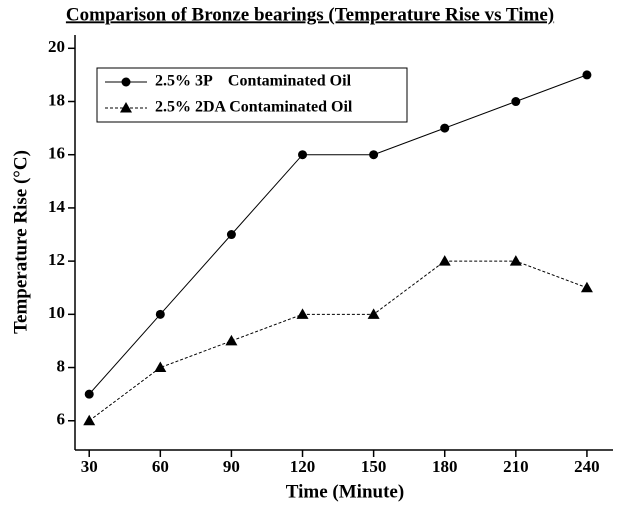 The image size is (621, 511). Describe the element at coordinates (20, 242) in the screenshot. I see `y-axis-label: Temperature Rise (°C)` at that location.